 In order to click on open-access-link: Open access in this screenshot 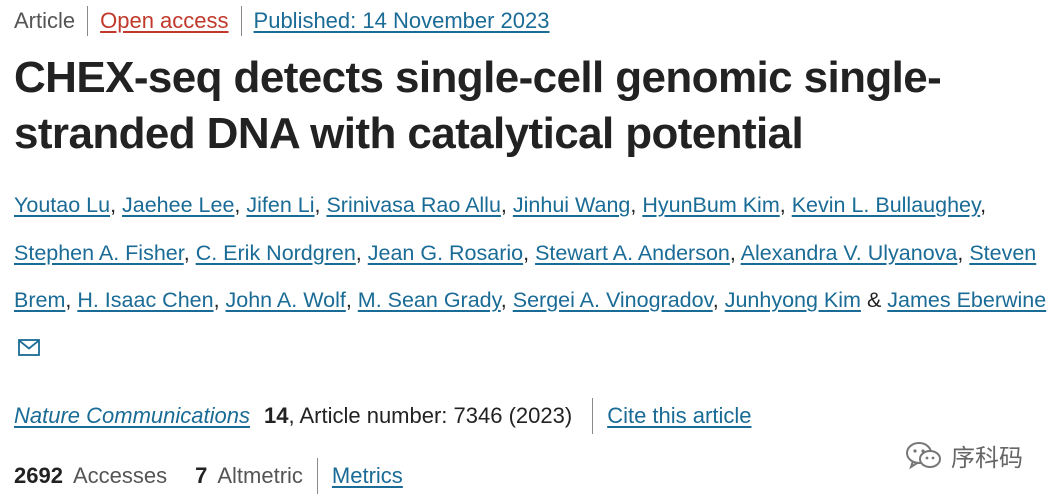, I will do `click(164, 20)`.